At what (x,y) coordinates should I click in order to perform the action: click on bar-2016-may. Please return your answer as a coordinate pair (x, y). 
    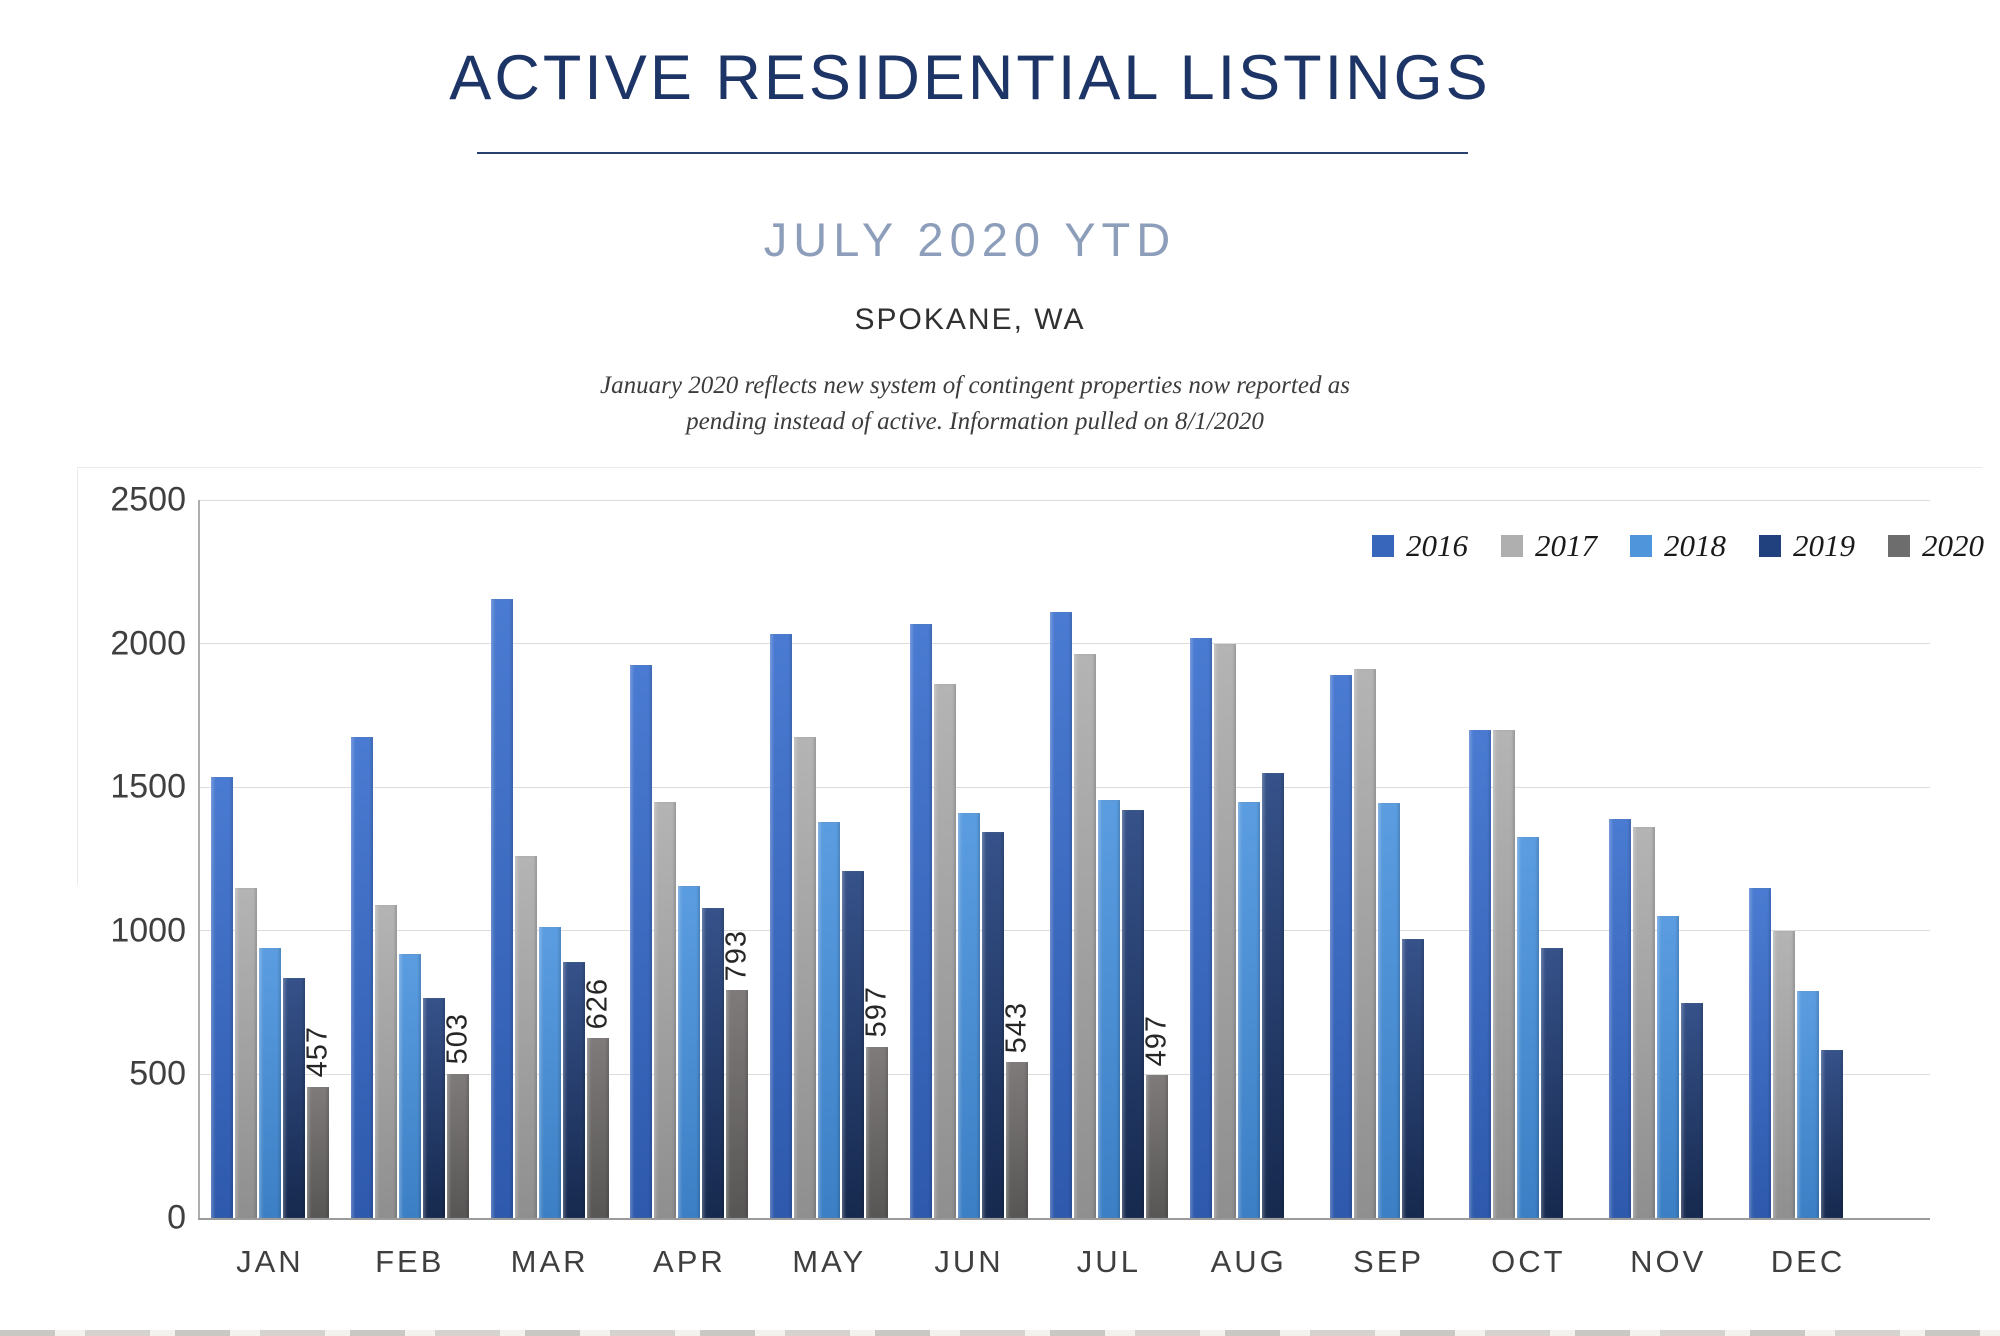
    Looking at the image, I should click on (781, 925).